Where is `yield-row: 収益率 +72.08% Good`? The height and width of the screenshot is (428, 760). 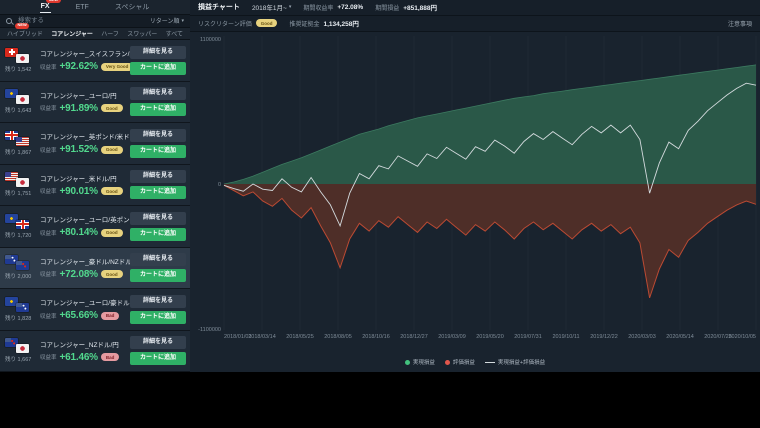
yield-row: 収益率 +72.08% Good is located at coordinates (85, 274).